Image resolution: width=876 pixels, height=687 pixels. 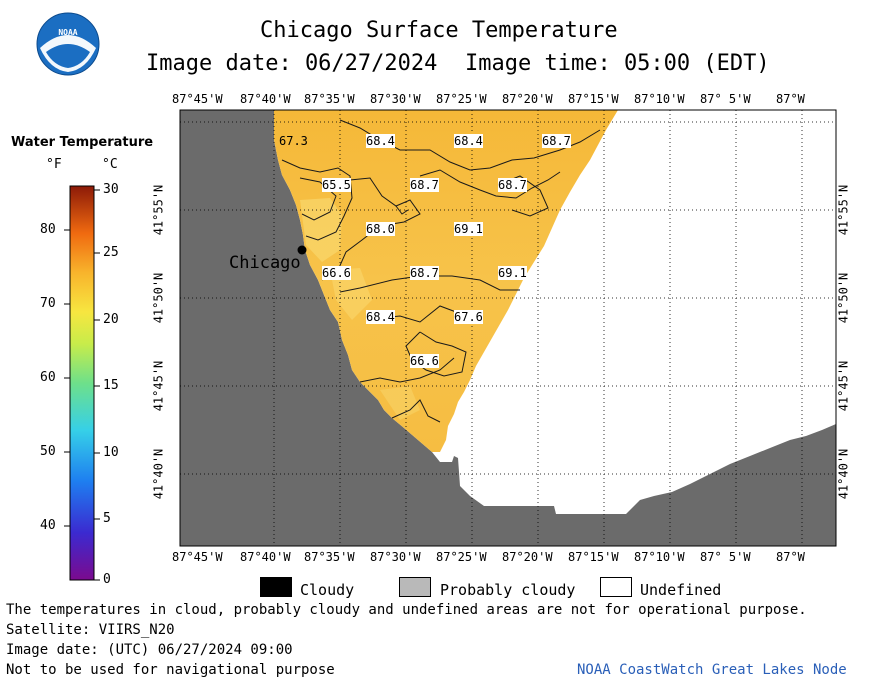 I want to click on unit-celsius: °C, so click(x=110, y=164).